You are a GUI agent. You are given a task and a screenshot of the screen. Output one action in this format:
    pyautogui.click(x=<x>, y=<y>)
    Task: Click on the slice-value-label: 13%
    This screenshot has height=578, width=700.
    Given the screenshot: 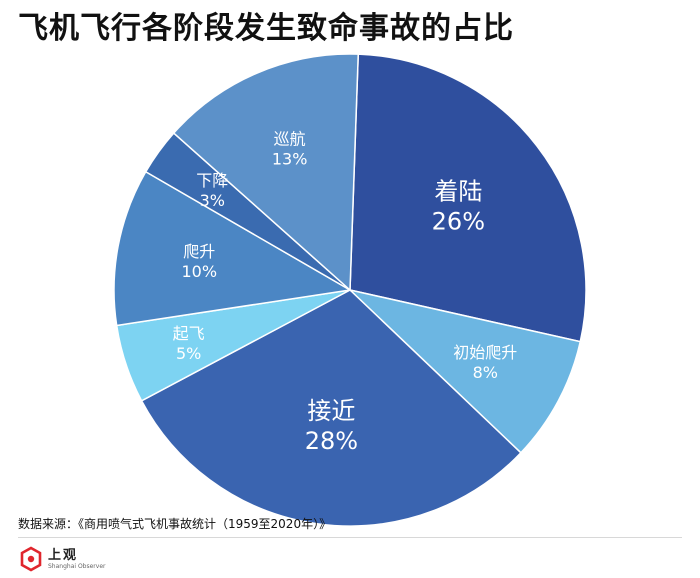 What is the action you would take?
    pyautogui.click(x=290, y=159)
    